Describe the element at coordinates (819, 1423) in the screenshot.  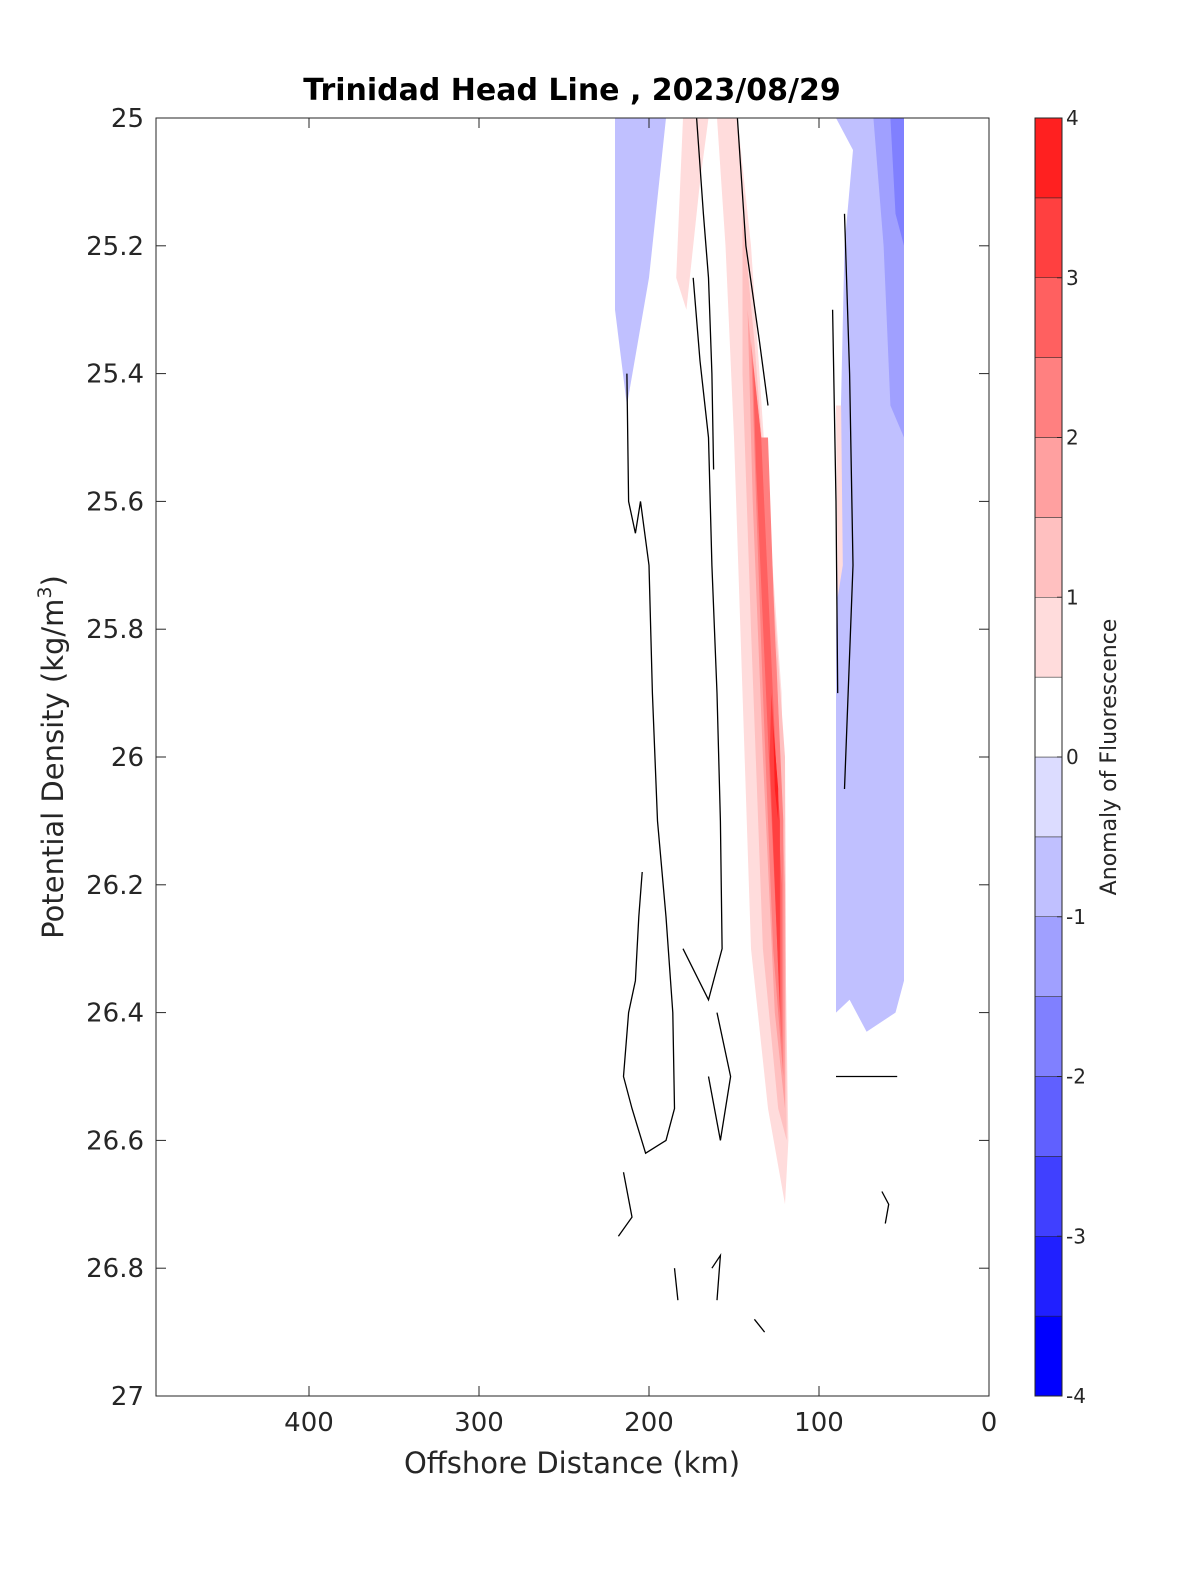
I see `x-tick-label: 100` at that location.